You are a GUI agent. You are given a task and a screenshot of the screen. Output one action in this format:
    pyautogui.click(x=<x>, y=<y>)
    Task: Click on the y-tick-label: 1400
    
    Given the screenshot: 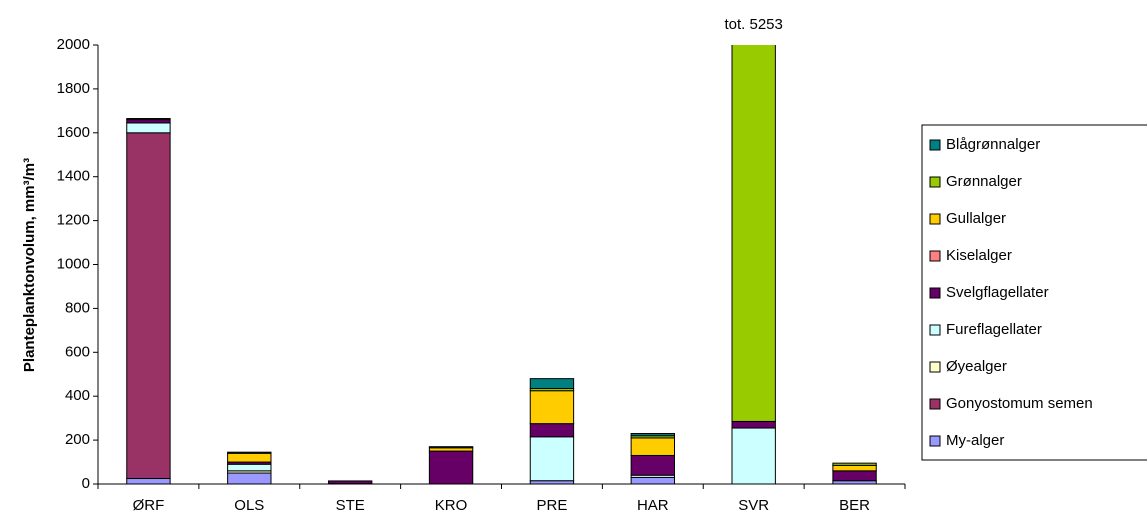 What is the action you would take?
    pyautogui.click(x=73, y=176)
    